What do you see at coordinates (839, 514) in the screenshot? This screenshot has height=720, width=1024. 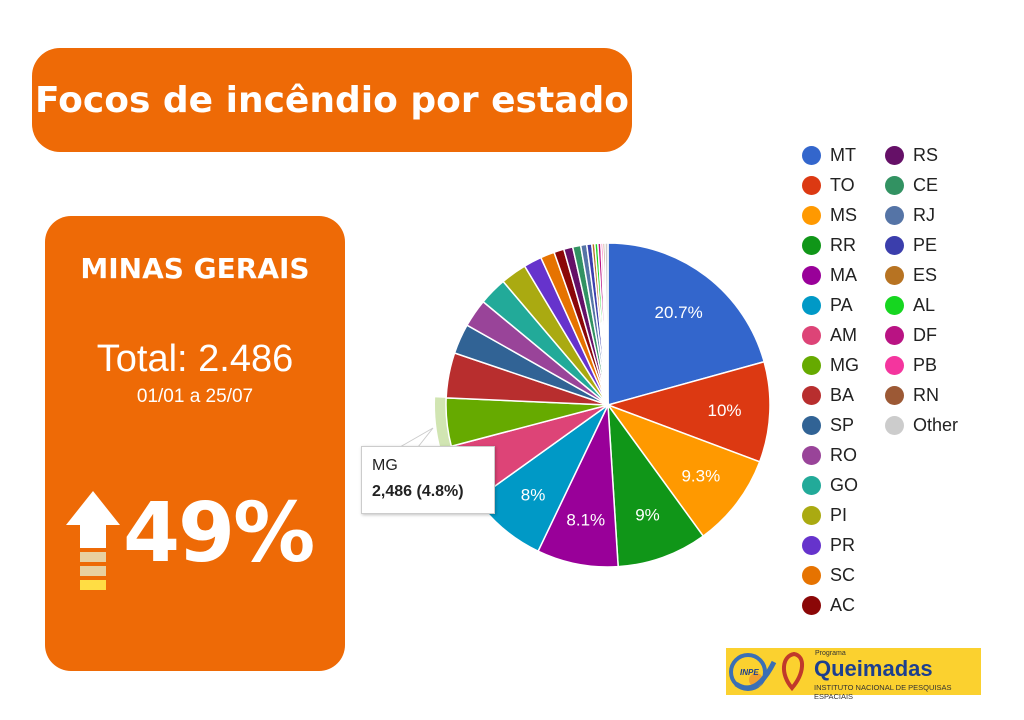 I see `legend-label: PI` at bounding box center [839, 514].